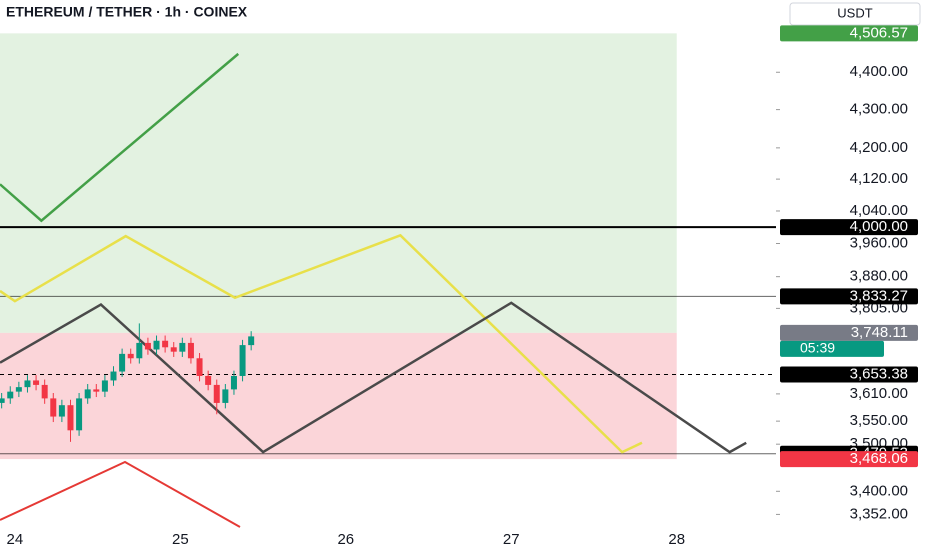 Image resolution: width=932 pixels, height=555 pixels. I want to click on currency-box, so click(855, 14).